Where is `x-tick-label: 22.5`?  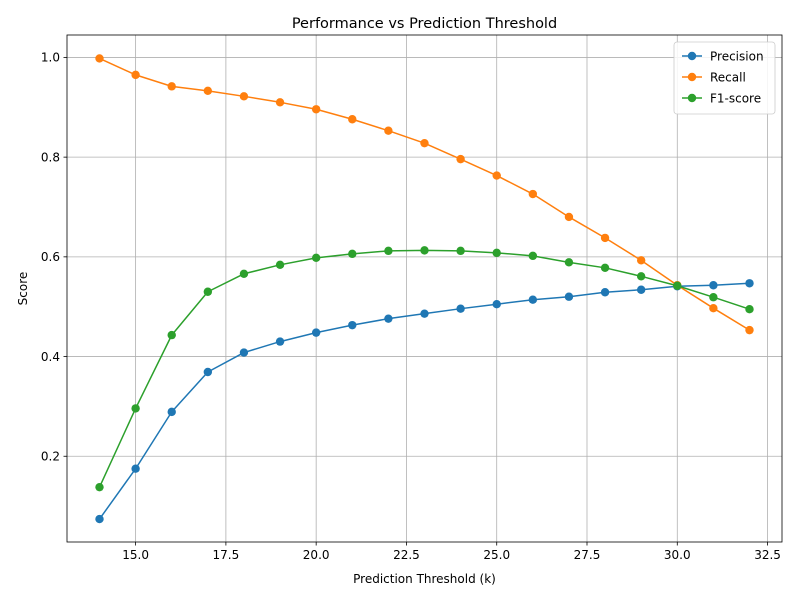 x-tick-label: 22.5 is located at coordinates (406, 555).